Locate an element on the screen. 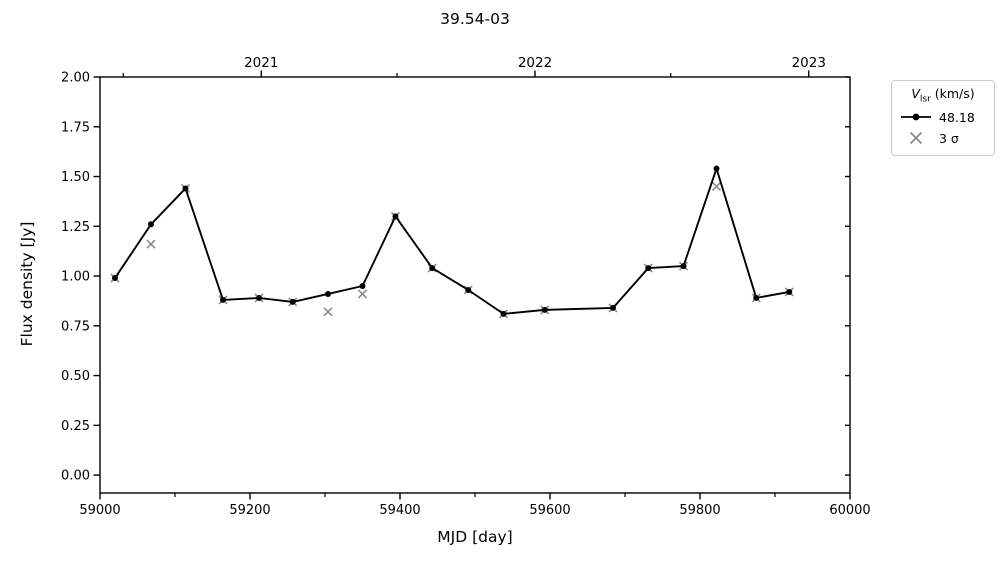 The height and width of the screenshot is (562, 1000). line-circle-marker-icon is located at coordinates (916, 117).